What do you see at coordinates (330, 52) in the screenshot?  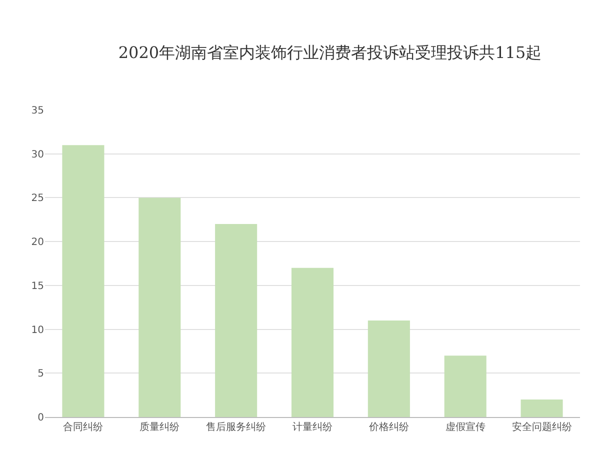 I see `chart-title: 2020年湖南省室内装饰行业消费者投诉站受理投诉共115起` at bounding box center [330, 52].